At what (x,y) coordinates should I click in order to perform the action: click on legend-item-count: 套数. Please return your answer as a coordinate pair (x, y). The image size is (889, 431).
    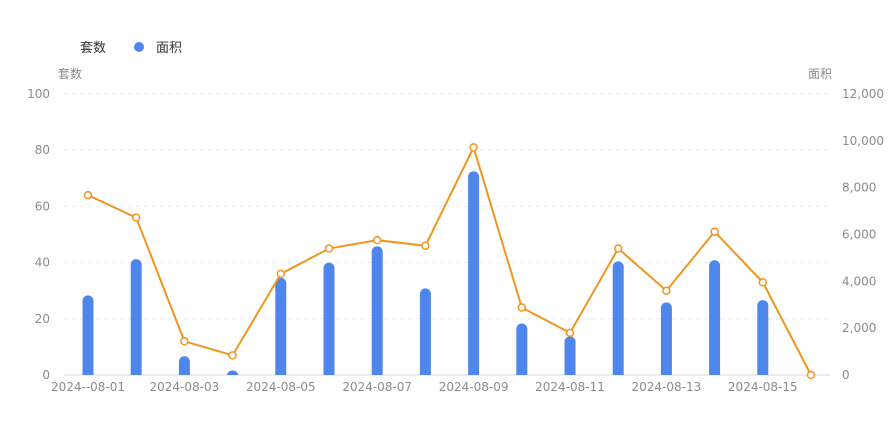
    Looking at the image, I should click on (83, 46).